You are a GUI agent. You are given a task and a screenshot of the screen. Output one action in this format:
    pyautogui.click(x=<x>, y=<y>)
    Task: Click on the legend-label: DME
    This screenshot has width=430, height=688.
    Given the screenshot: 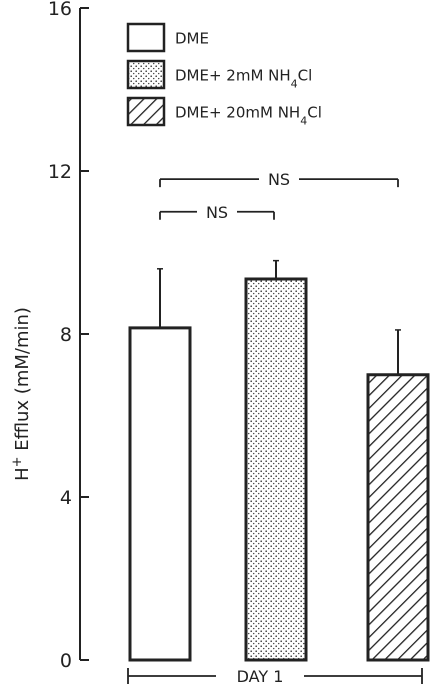 What is the action you would take?
    pyautogui.click(x=192, y=39)
    